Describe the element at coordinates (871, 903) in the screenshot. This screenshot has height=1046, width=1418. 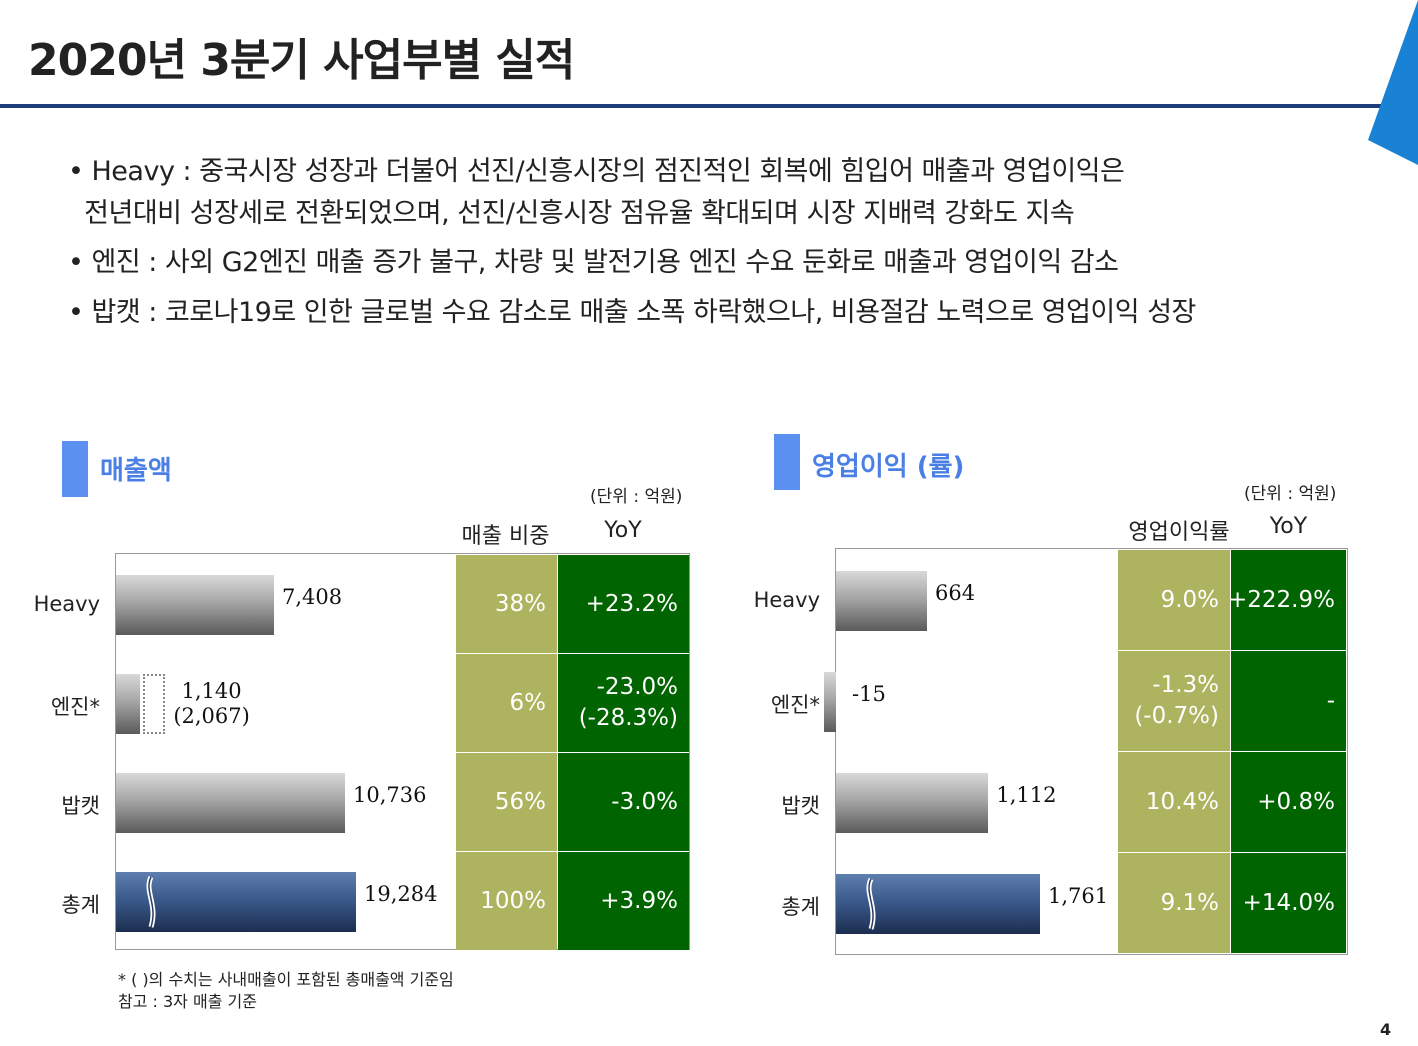
I see `op-profit-axis-break-icon` at that location.